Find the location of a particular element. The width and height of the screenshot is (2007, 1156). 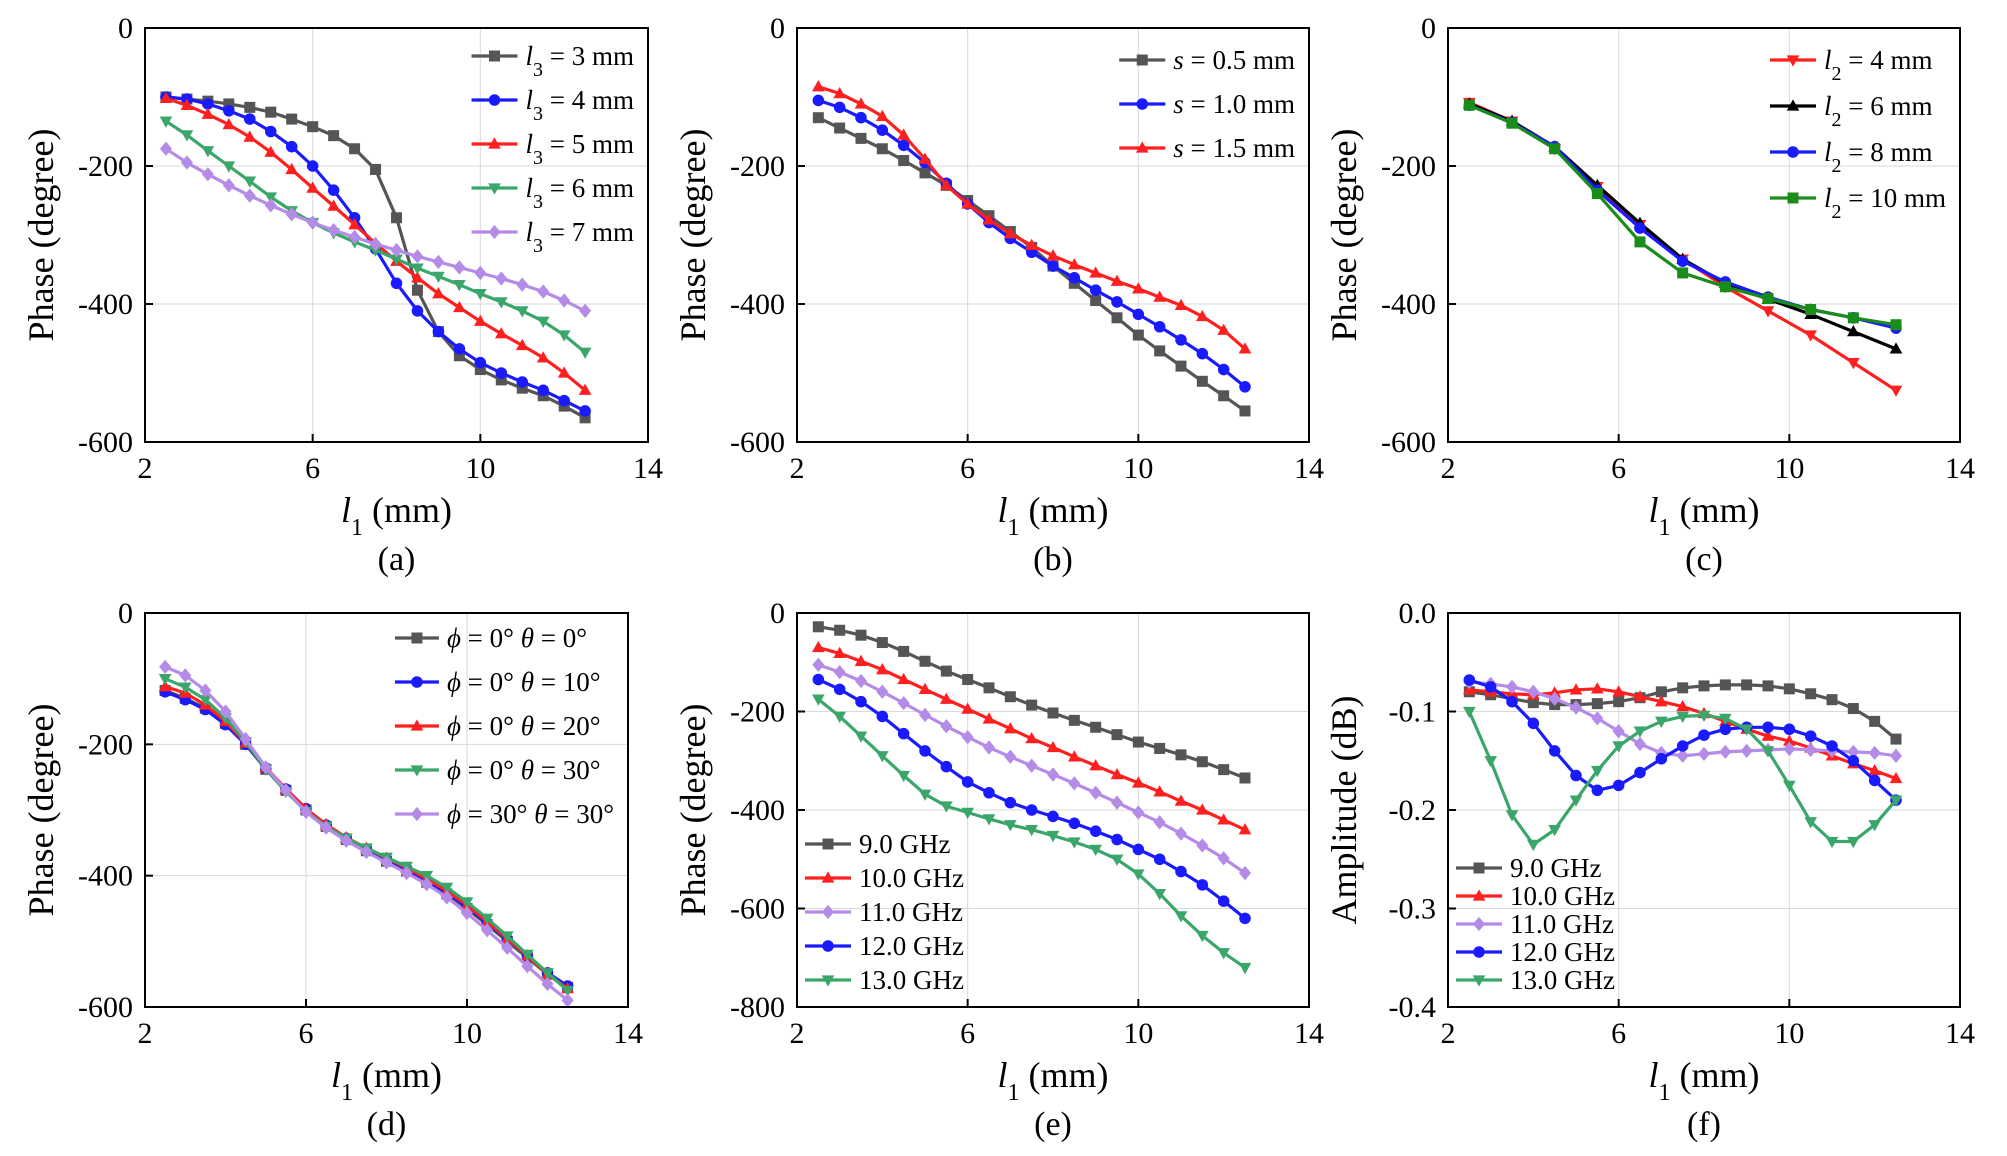

legend-item: 13.0 GHz is located at coordinates (884, 980).